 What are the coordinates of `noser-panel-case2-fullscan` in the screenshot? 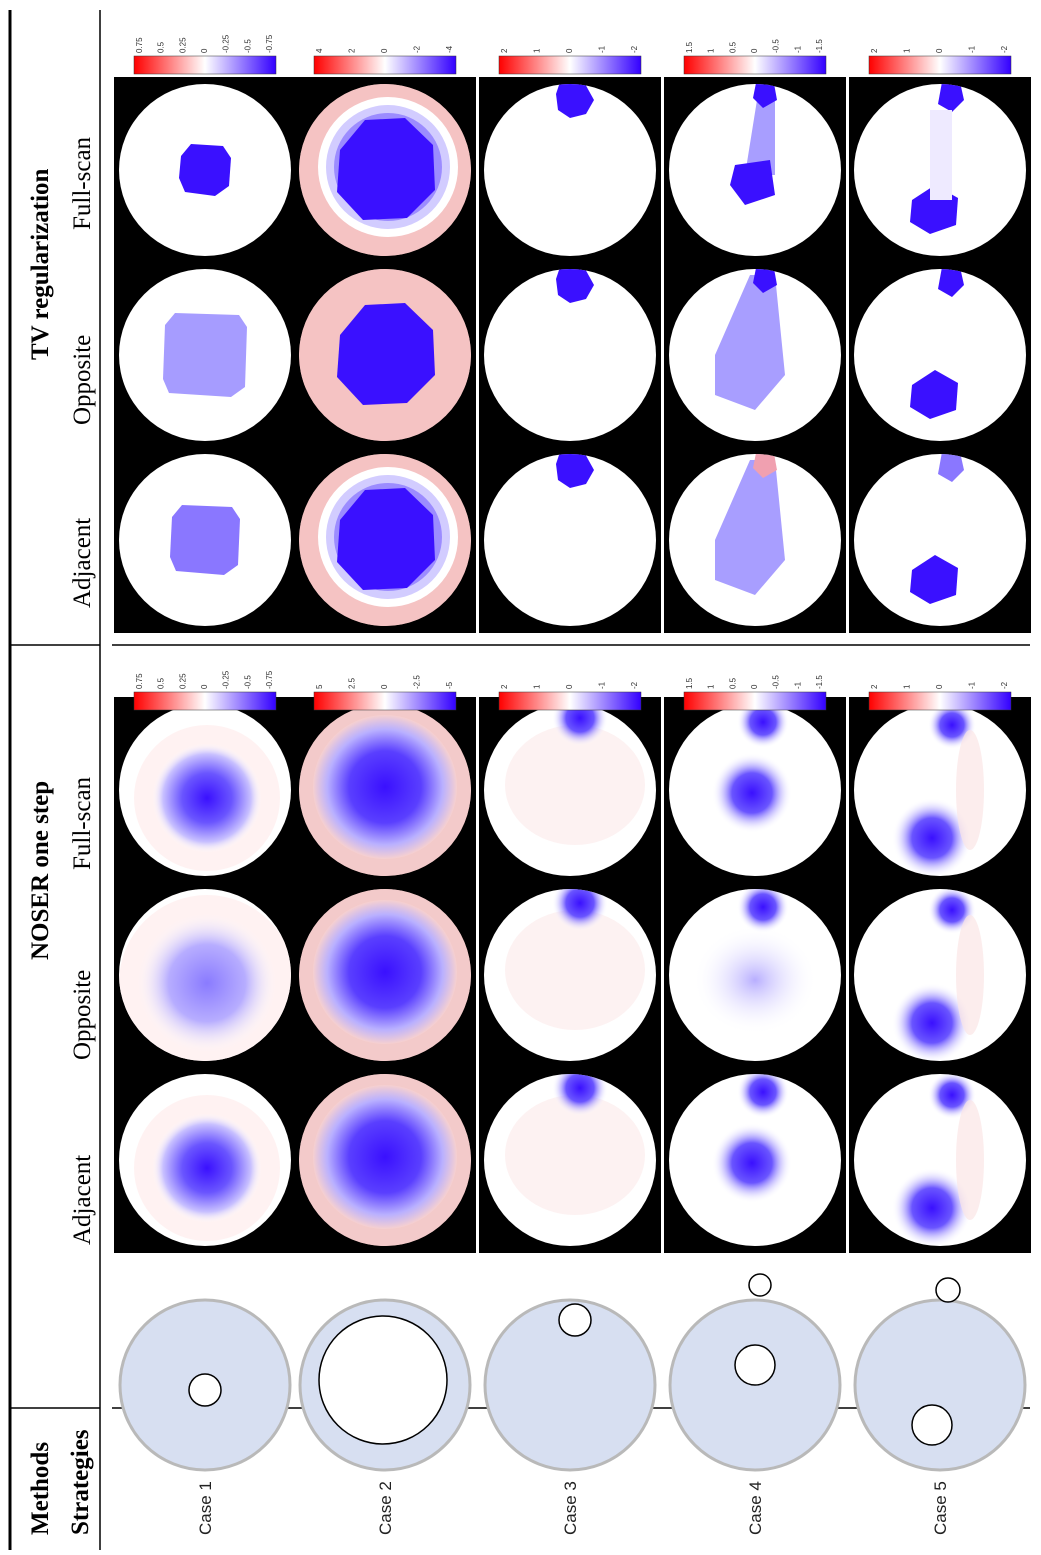 It's located at (385, 790).